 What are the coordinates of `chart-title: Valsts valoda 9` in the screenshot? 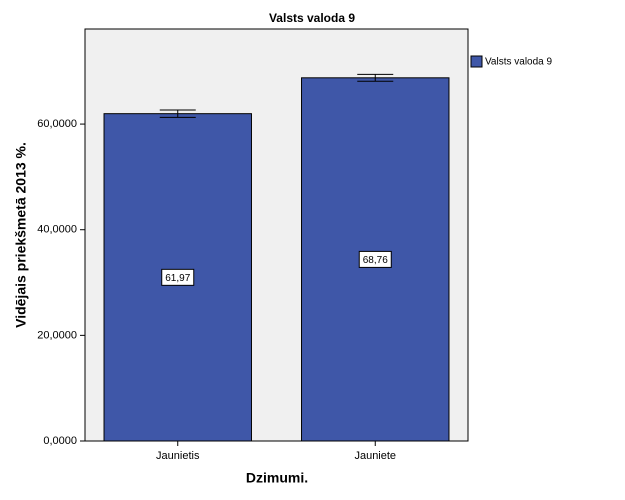 It's located at (312, 18).